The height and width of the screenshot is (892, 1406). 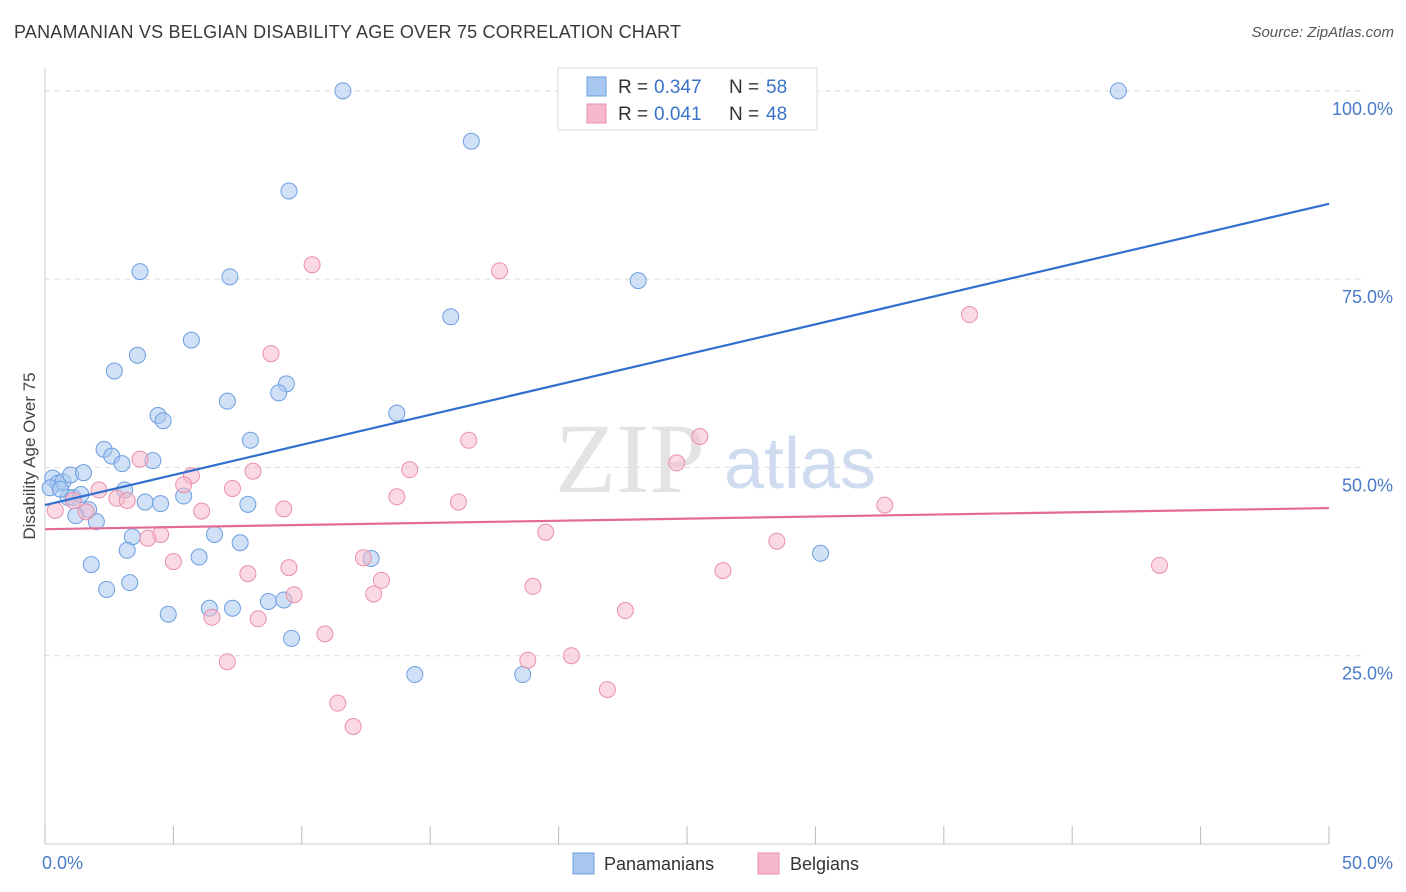 I want to click on series-legend-swatch-panamanians, so click(x=583, y=863).